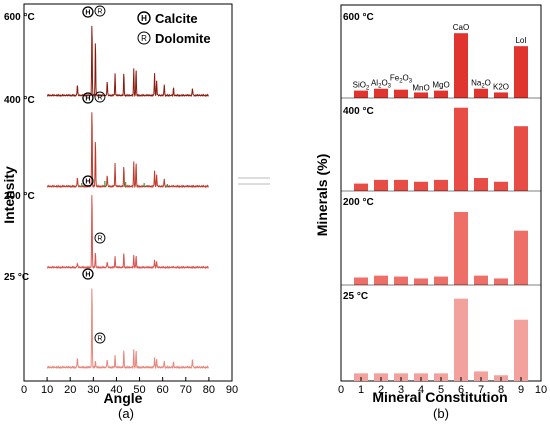 The image size is (550, 424). I want to click on xrd-x-axis-title: Angle, so click(123, 398).